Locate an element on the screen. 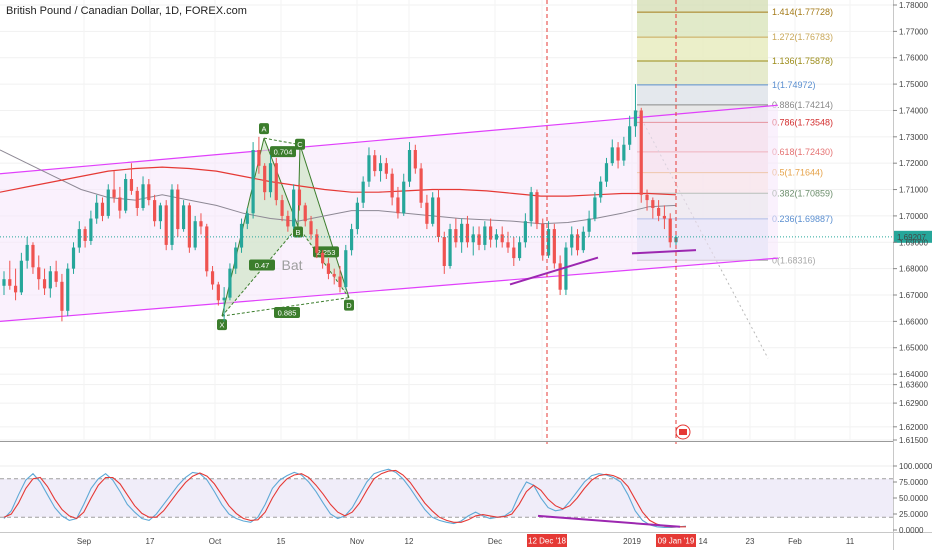  pattern-leg-cd is located at coordinates (324, 221).